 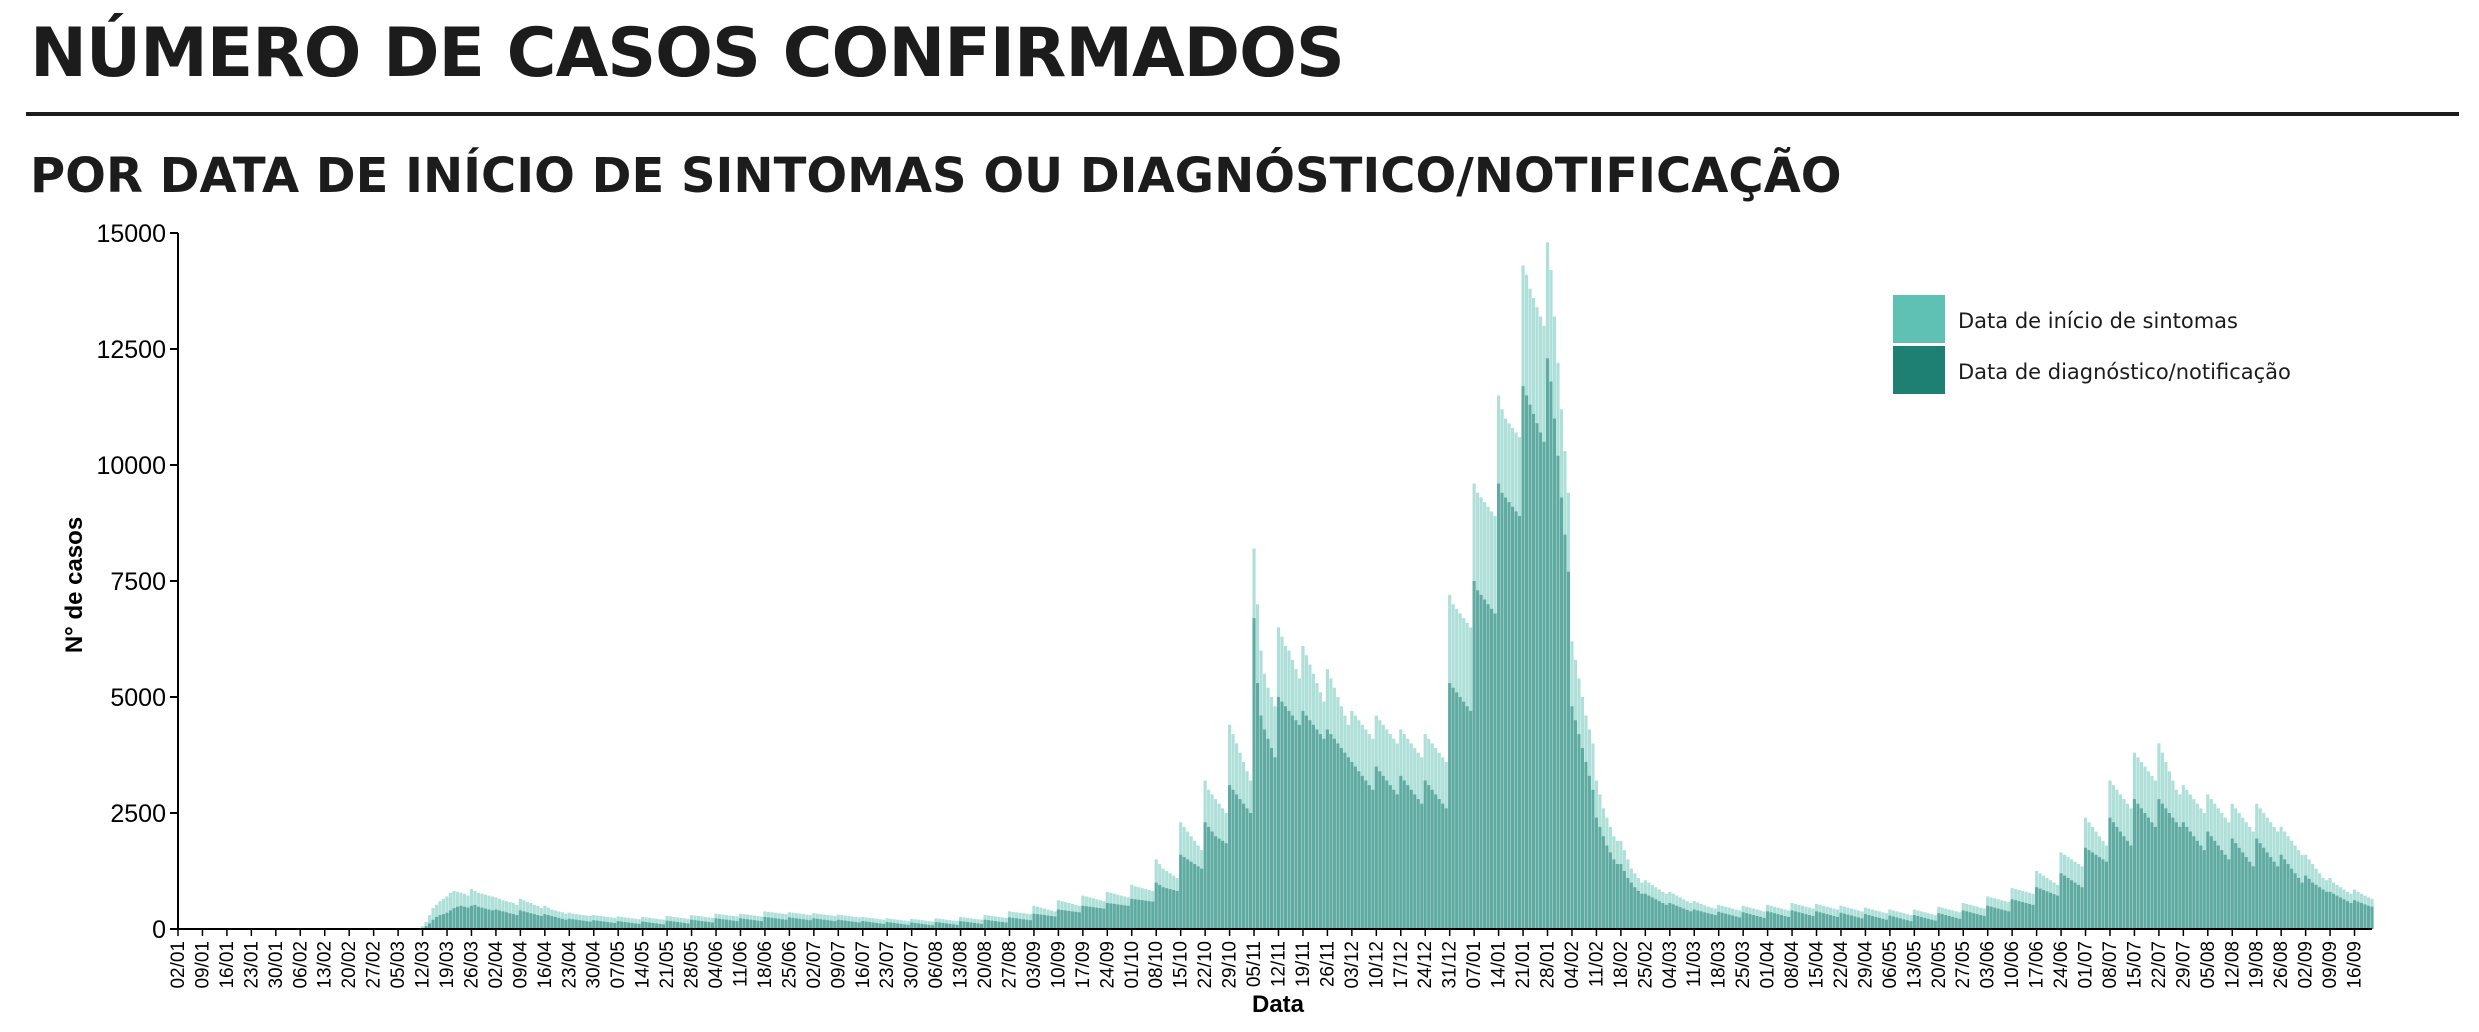 I want to click on x-tick-label: 04/02, so click(x=1572, y=965).